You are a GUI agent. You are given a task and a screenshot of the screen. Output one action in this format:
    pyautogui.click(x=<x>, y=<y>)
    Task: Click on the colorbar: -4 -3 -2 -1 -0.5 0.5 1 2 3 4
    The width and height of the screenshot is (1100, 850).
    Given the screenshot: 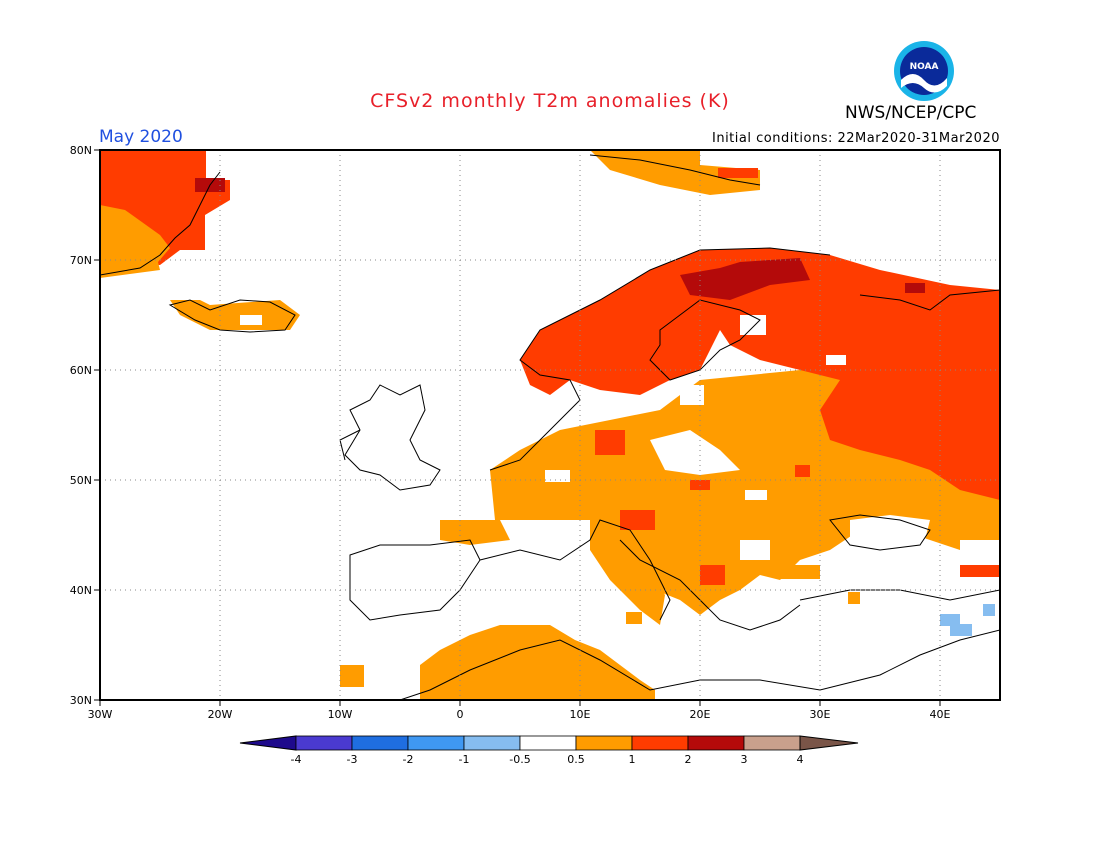 What is the action you would take?
    pyautogui.click(x=549, y=750)
    